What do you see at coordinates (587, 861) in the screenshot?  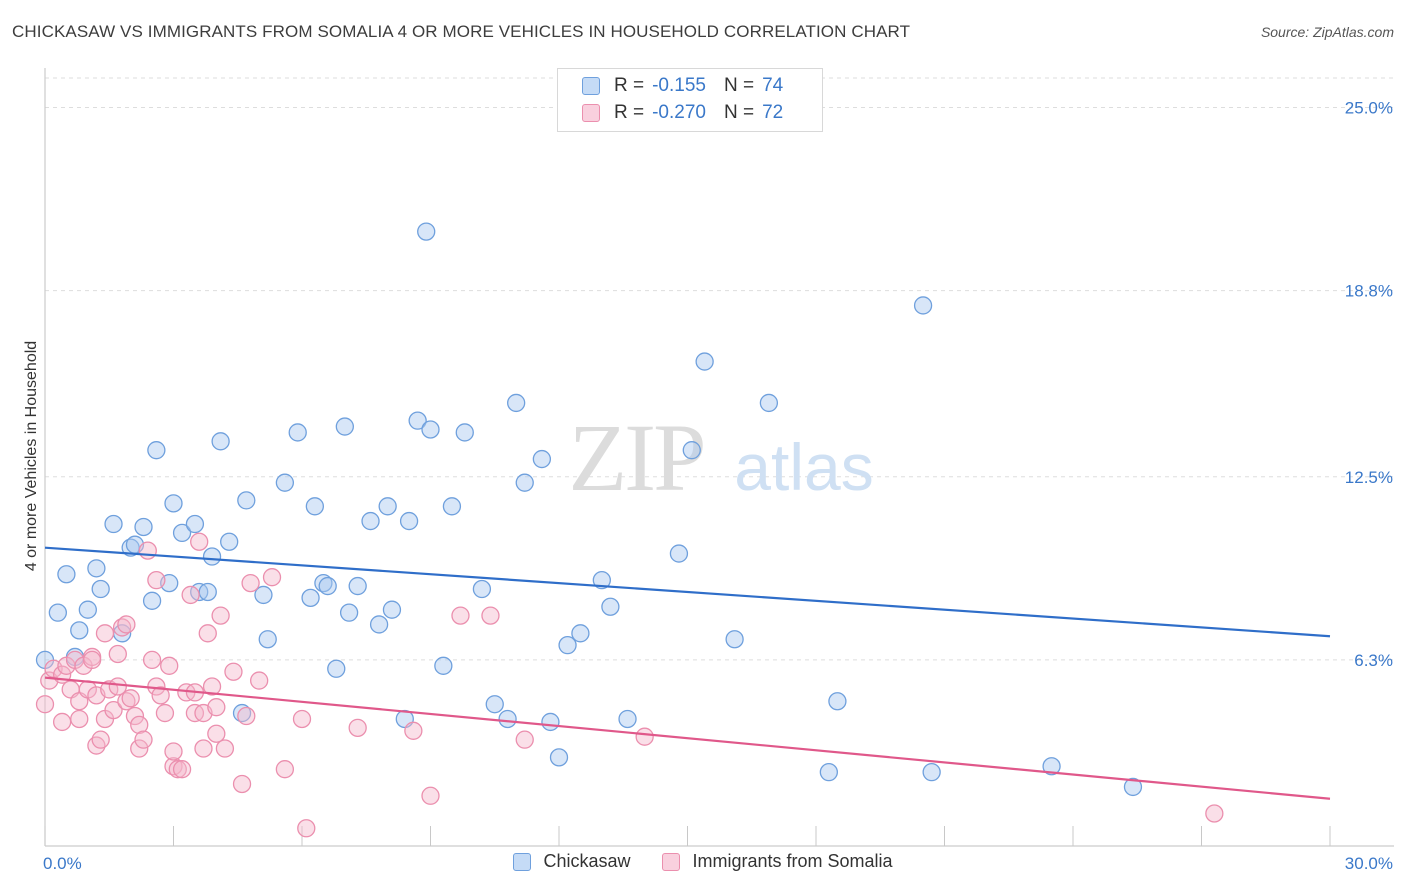 I see `legend-label-chickasaw: Chickasaw` at bounding box center [587, 861].